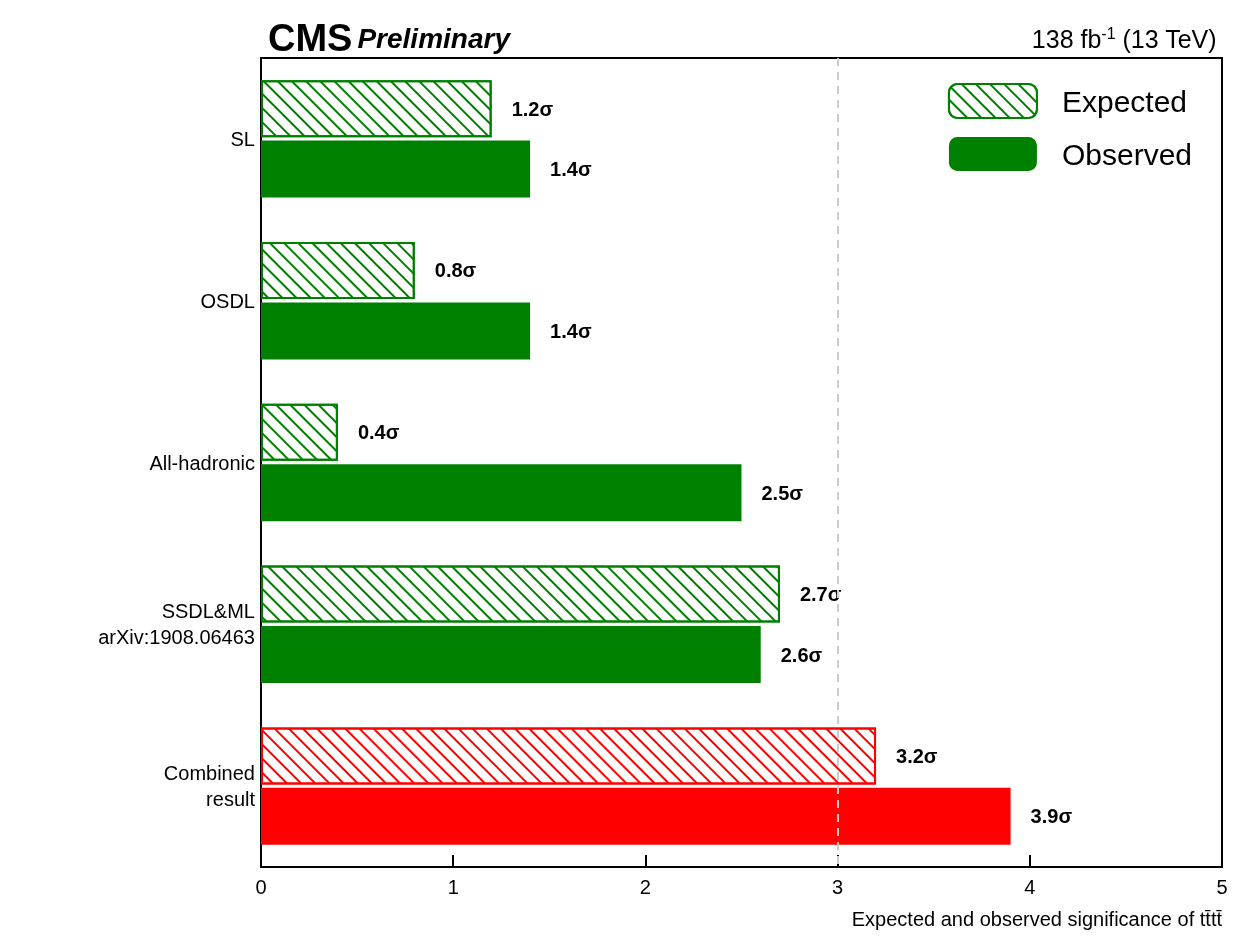 This screenshot has height=950, width=1250. Describe the element at coordinates (838, 887) in the screenshot. I see `x-tick-label: 3` at that location.